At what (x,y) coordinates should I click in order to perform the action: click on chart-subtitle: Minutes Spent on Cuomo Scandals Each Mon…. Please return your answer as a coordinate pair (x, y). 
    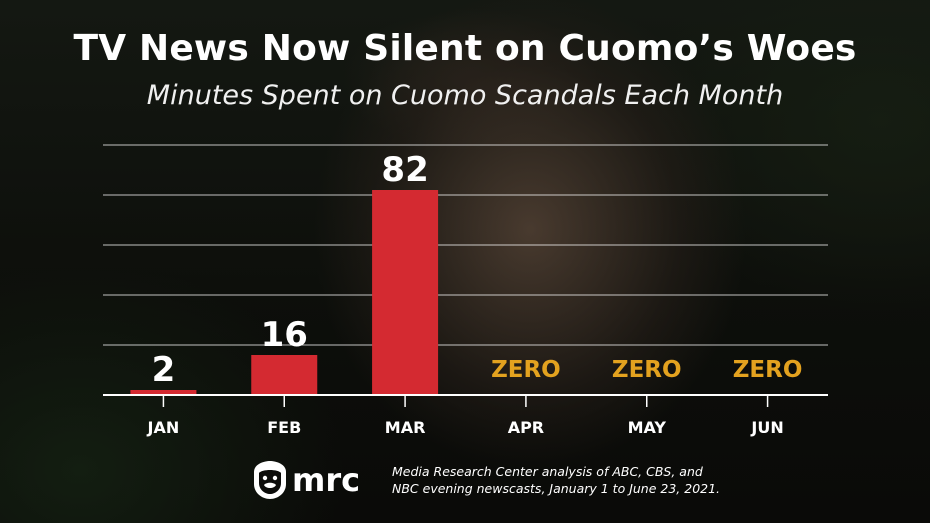
    Looking at the image, I should click on (465, 95).